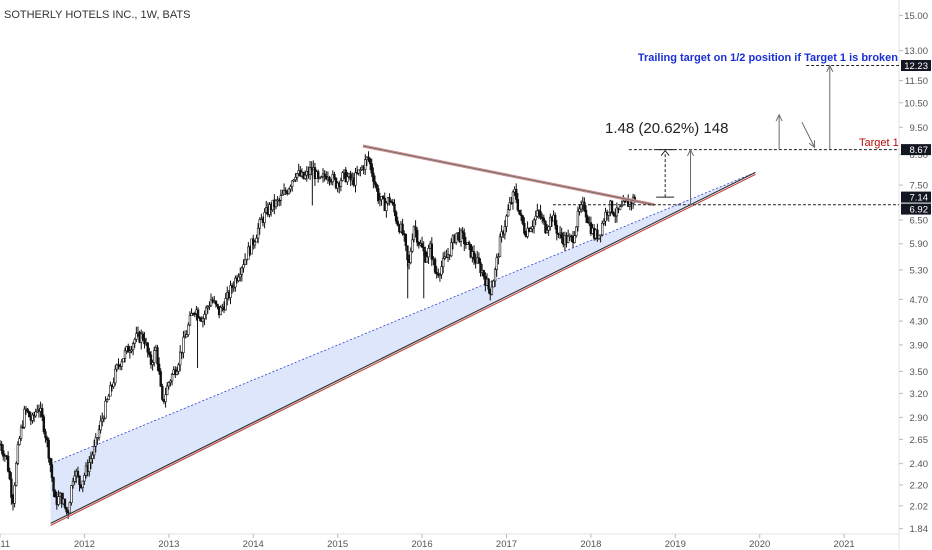 The image size is (932, 550). I want to click on y-tick-label: 10.50, so click(916, 103).